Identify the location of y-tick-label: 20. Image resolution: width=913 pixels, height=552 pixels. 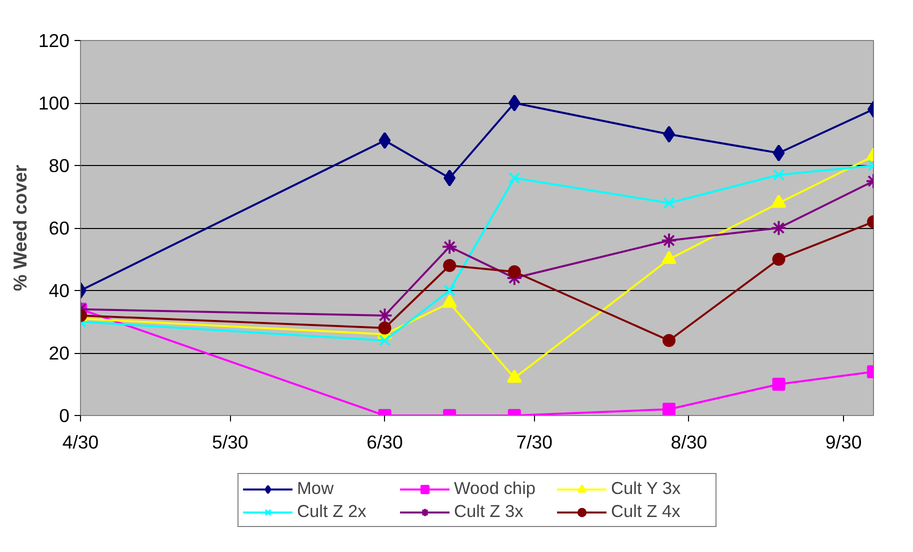
(59, 353).